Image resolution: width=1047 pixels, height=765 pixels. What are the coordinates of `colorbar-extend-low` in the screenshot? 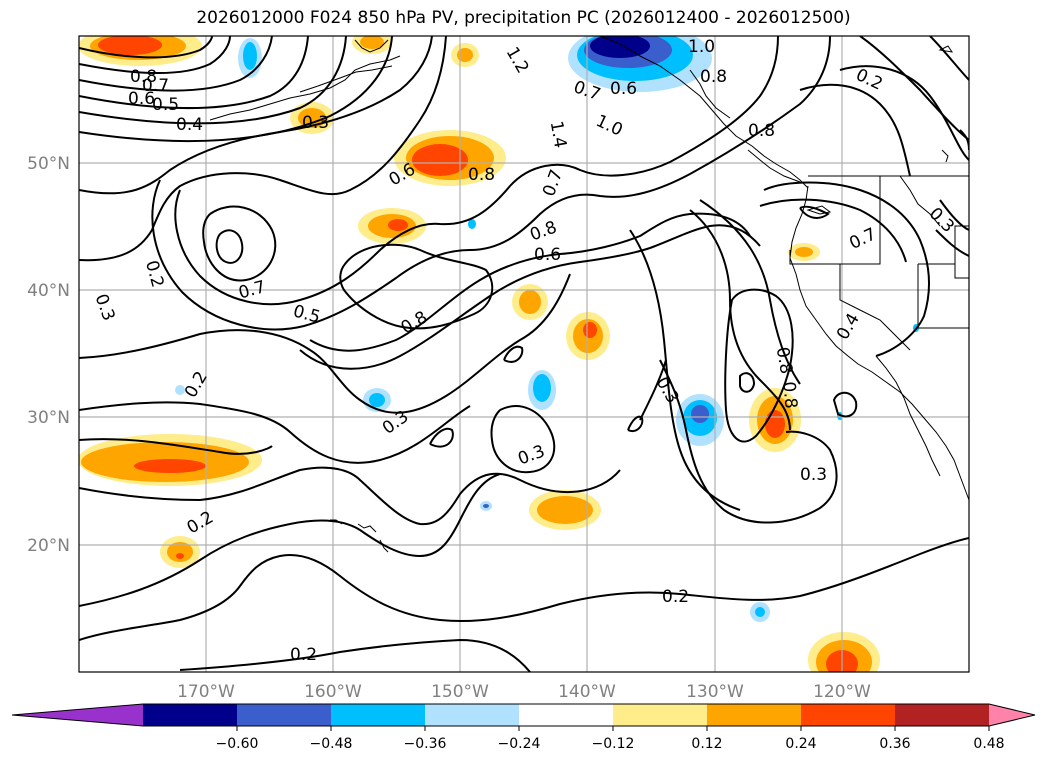 It's located at (77, 715).